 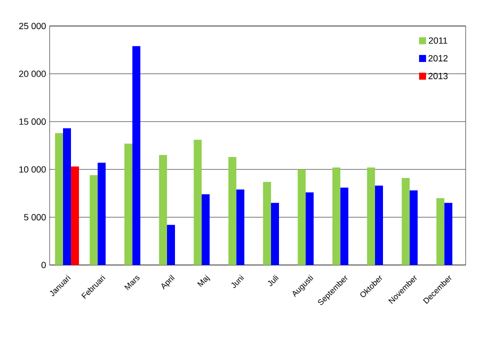 I want to click on y-tick-label: 0, so click(x=44, y=265).